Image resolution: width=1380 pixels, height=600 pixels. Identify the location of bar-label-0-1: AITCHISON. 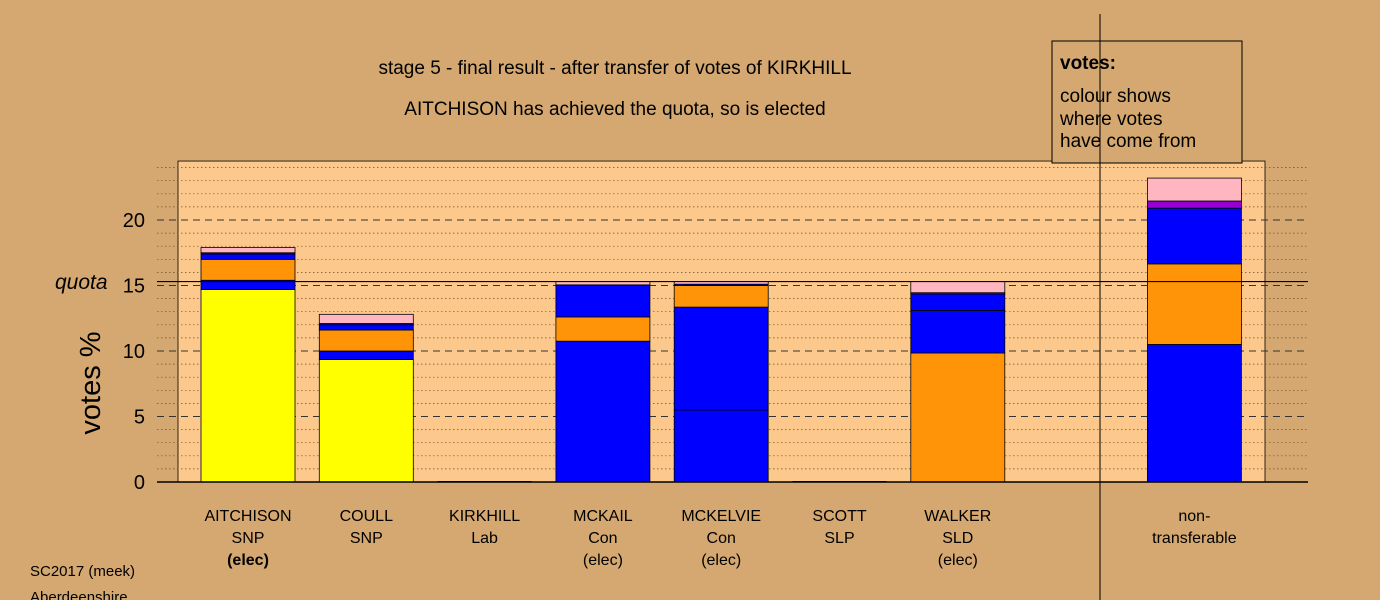
(247, 516).